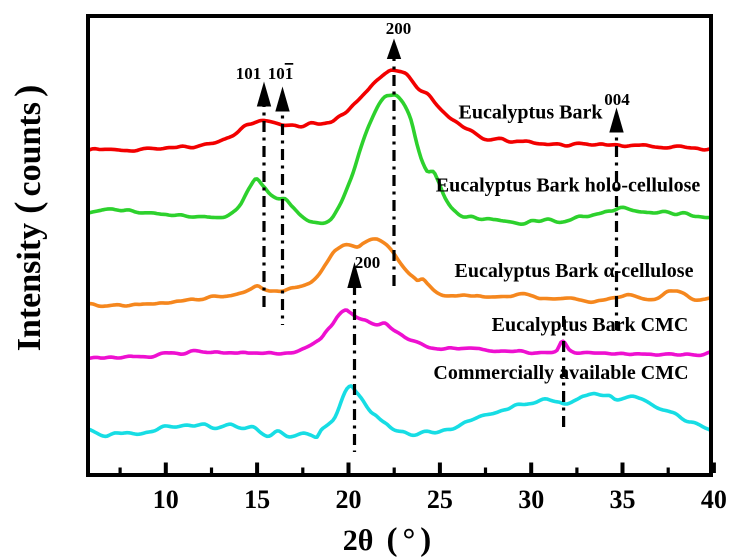 The image size is (740, 560). What do you see at coordinates (623, 499) in the screenshot?
I see `svg-text: 35` at bounding box center [623, 499].